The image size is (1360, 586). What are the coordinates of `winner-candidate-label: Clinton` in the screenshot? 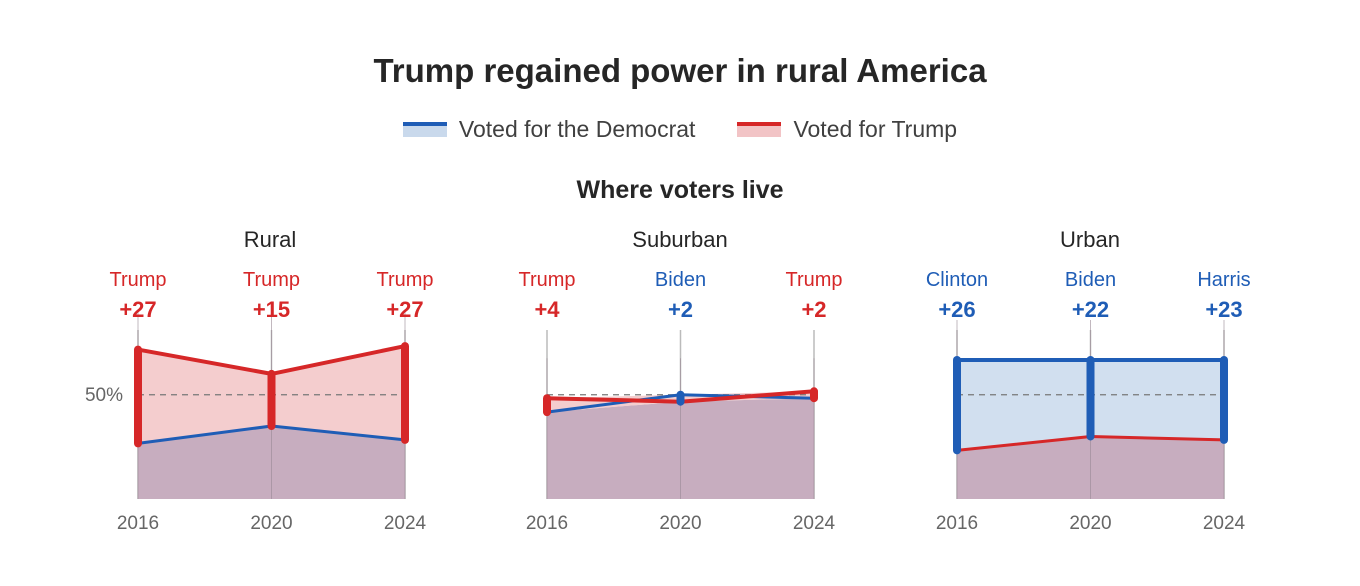 It's located at (957, 280).